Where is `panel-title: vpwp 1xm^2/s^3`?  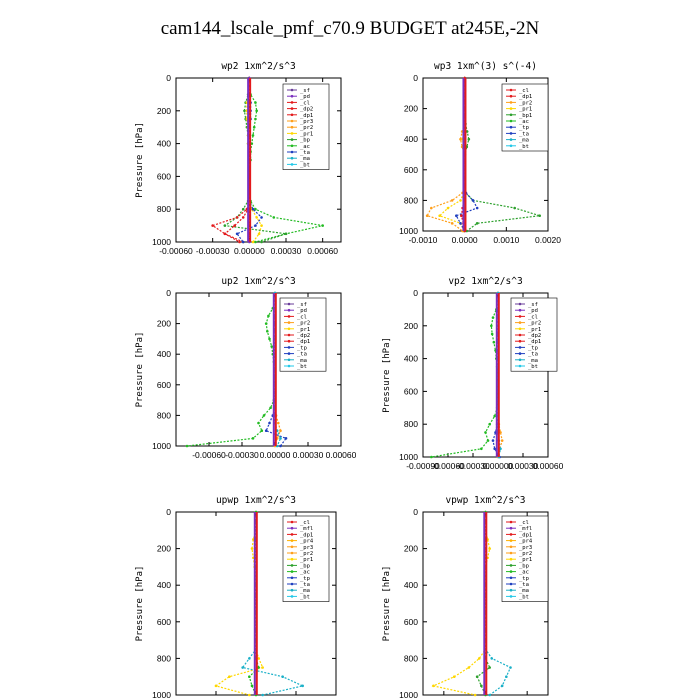 panel-title: vpwp 1xm^2/s^3 is located at coordinates (485, 500).